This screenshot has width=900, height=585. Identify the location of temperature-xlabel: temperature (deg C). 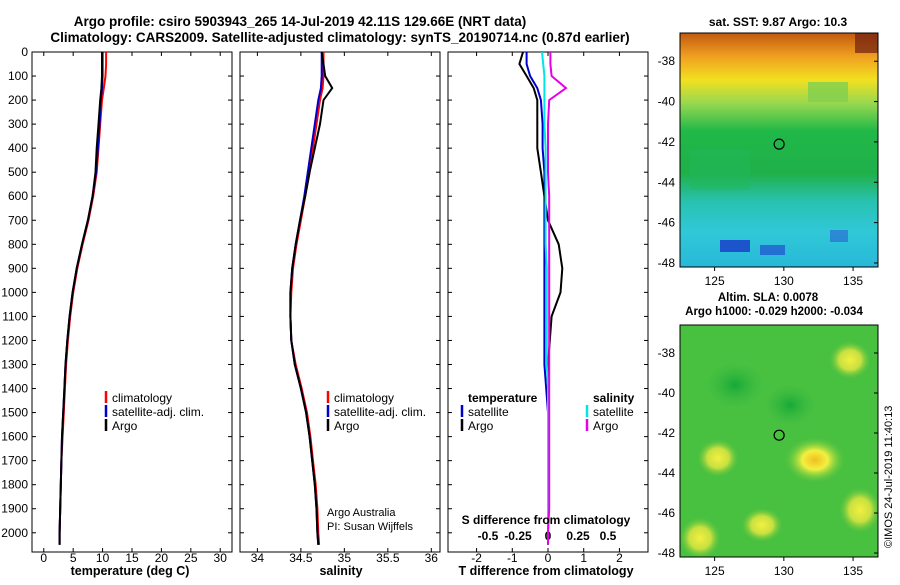
(130, 571).